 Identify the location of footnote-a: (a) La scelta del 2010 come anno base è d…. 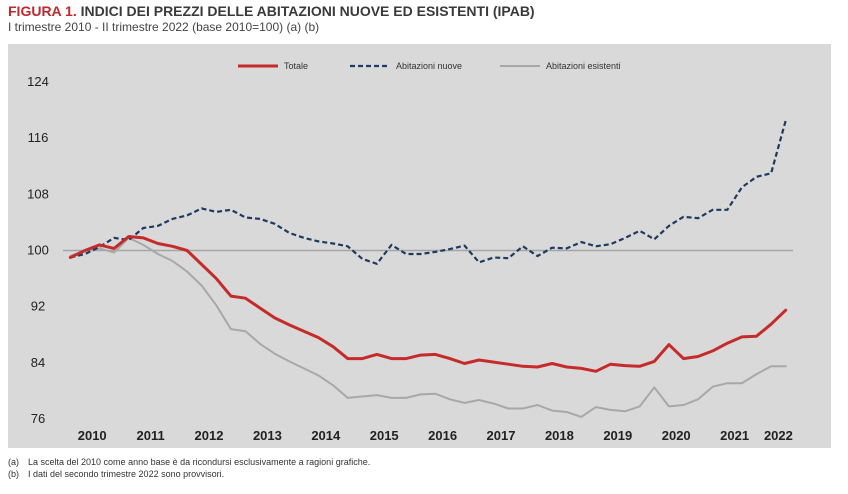
(189, 462).